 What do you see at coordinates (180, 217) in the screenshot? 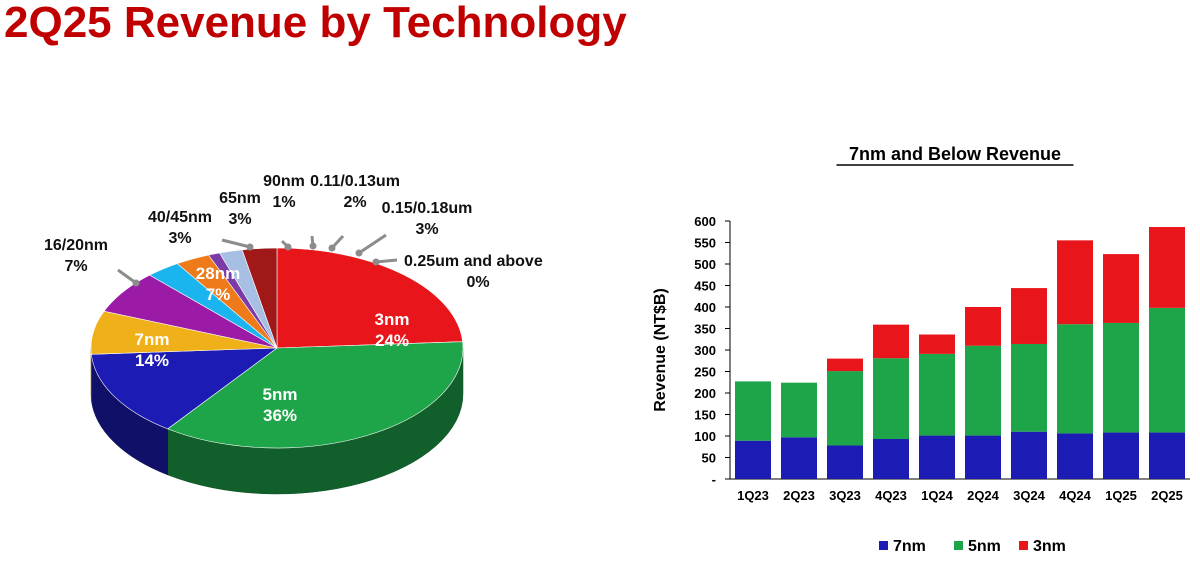
I see `pie-label-40-45nm: 40/45nm` at bounding box center [180, 217].